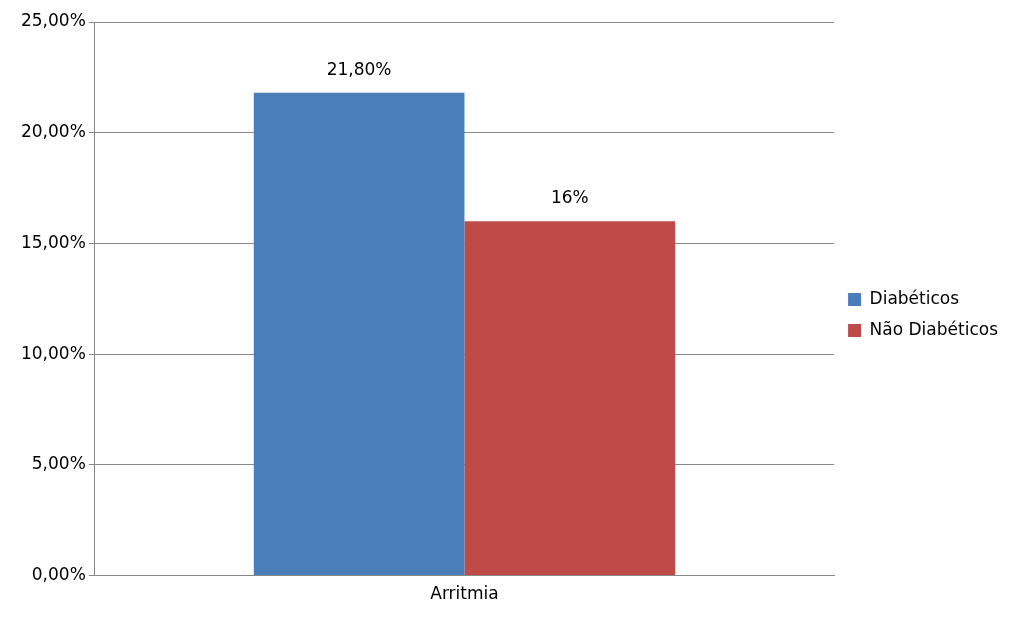 The width and height of the screenshot is (1030, 630). Describe the element at coordinates (53, 352) in the screenshot. I see `y-tick-label: 10,00%` at that location.